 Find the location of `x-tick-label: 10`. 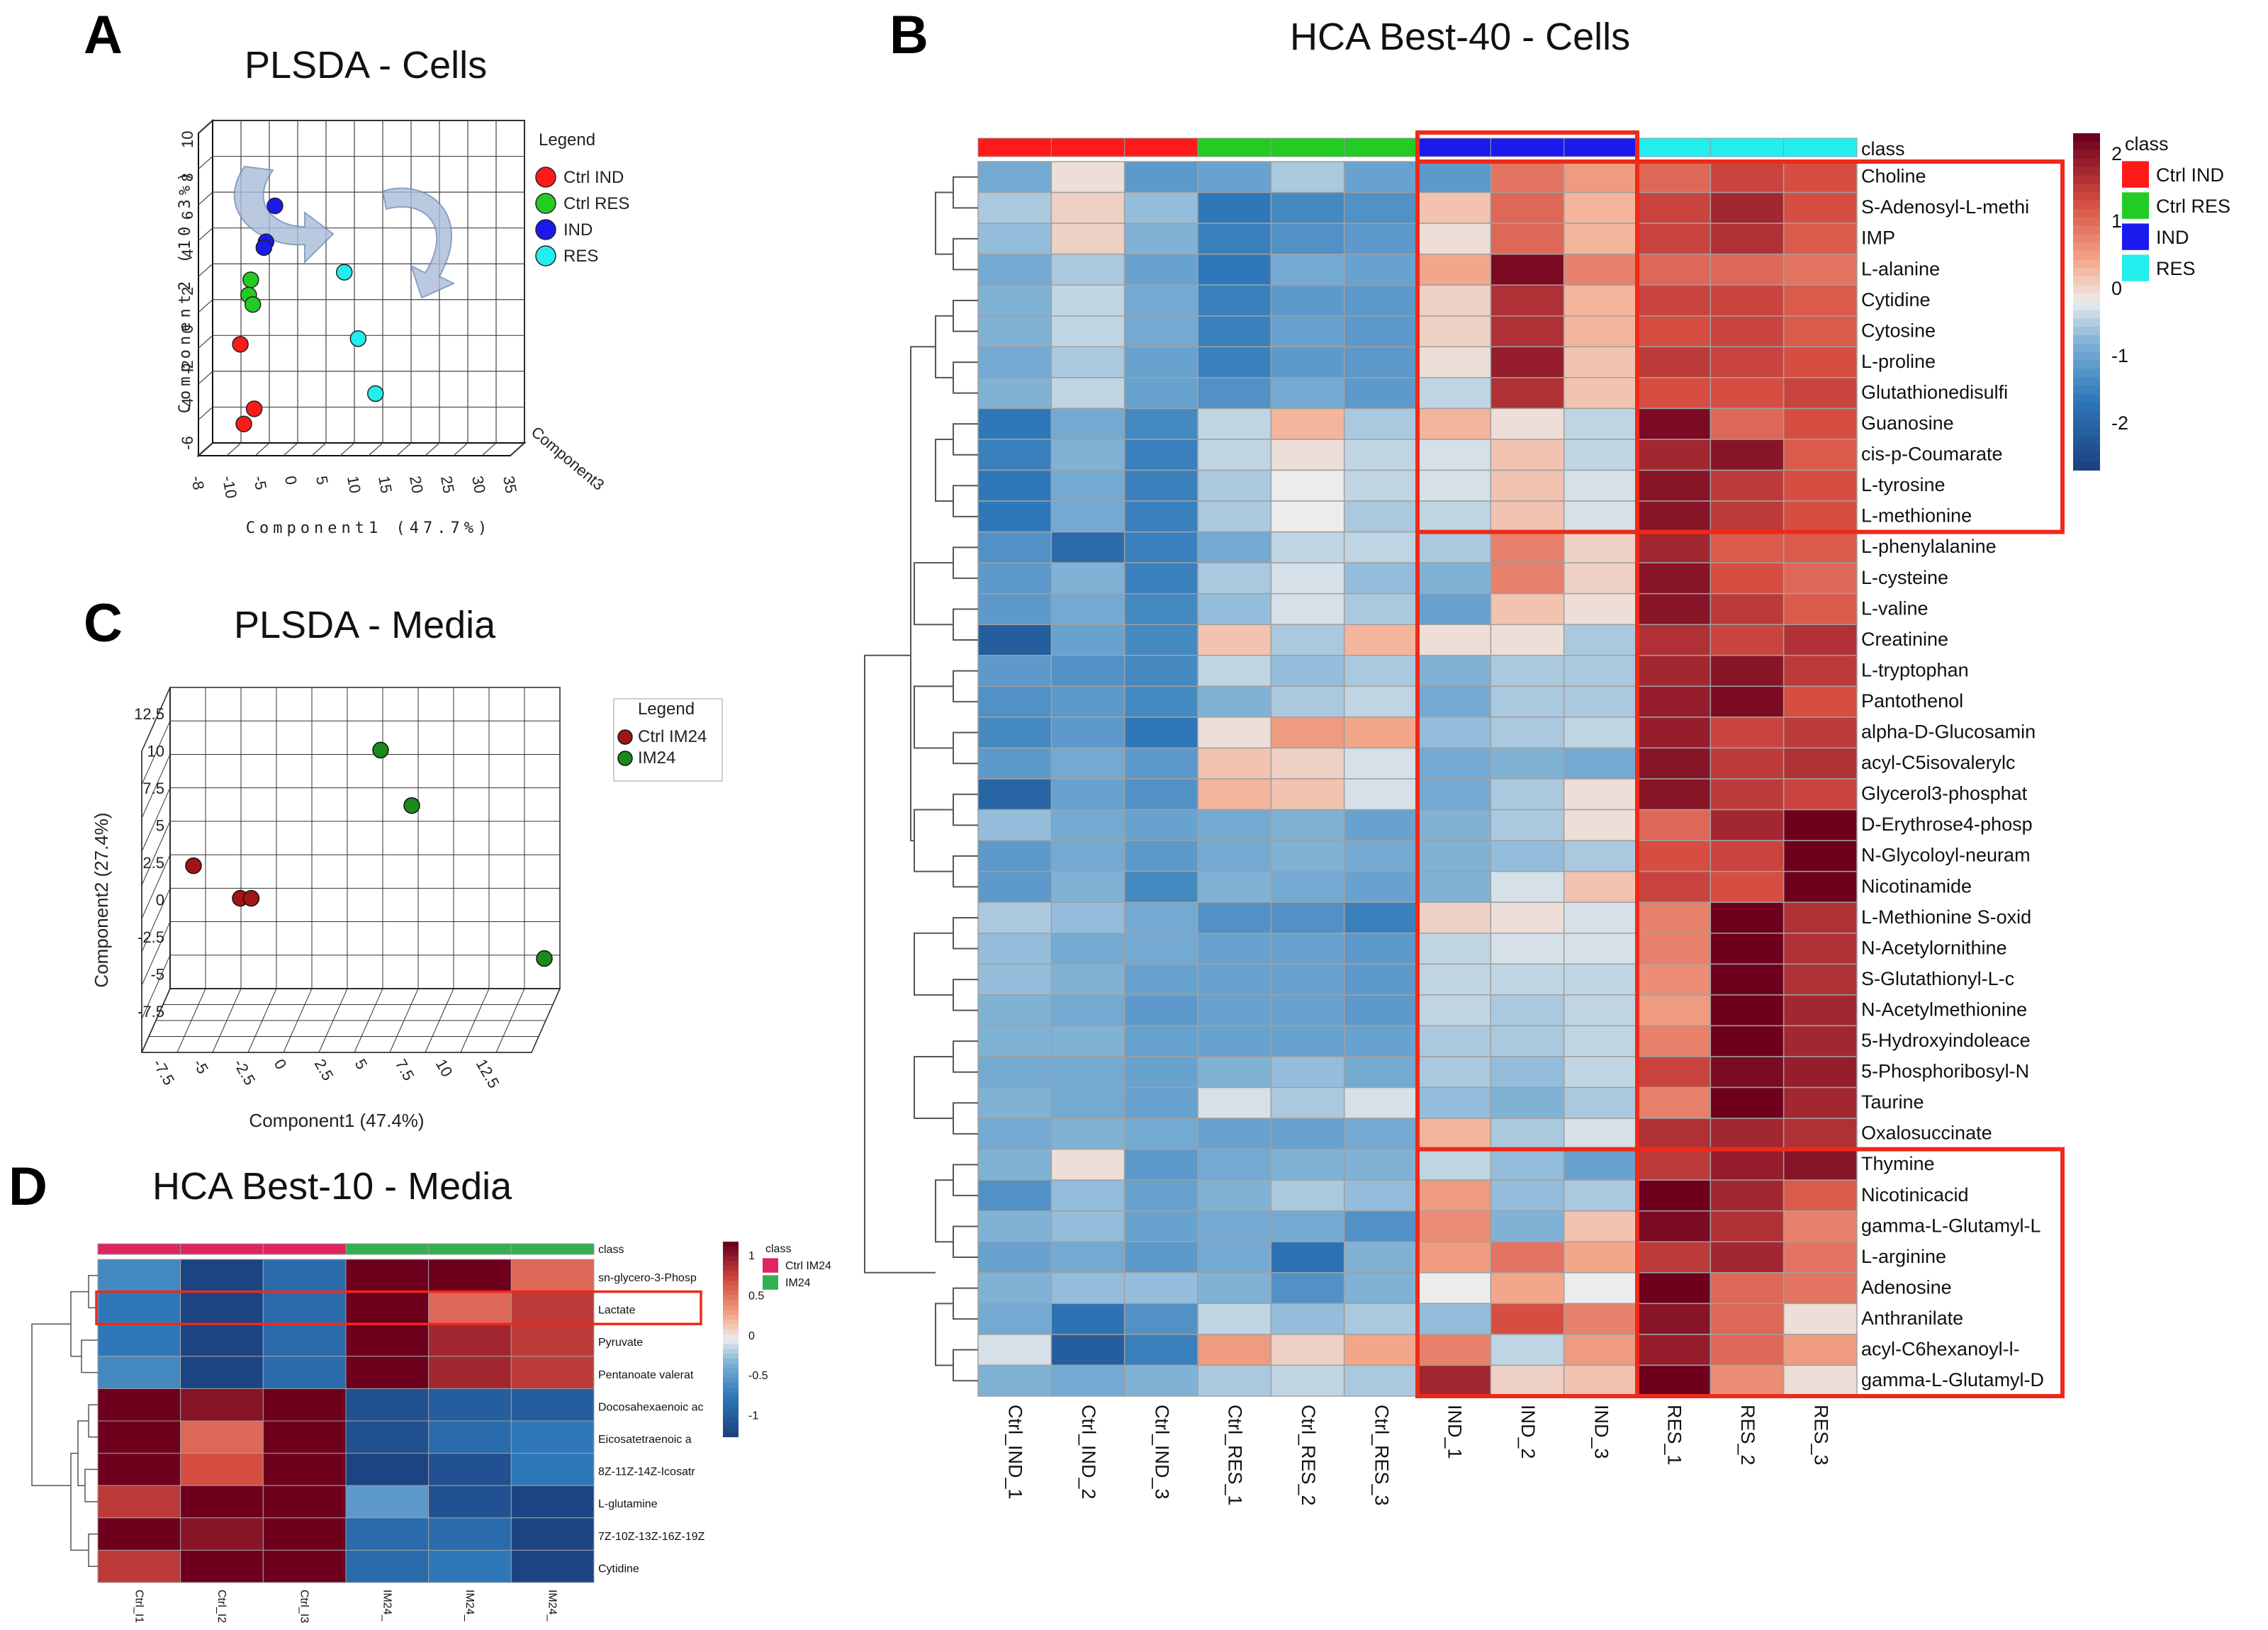

x-tick-label: 10 is located at coordinates (444, 1068).